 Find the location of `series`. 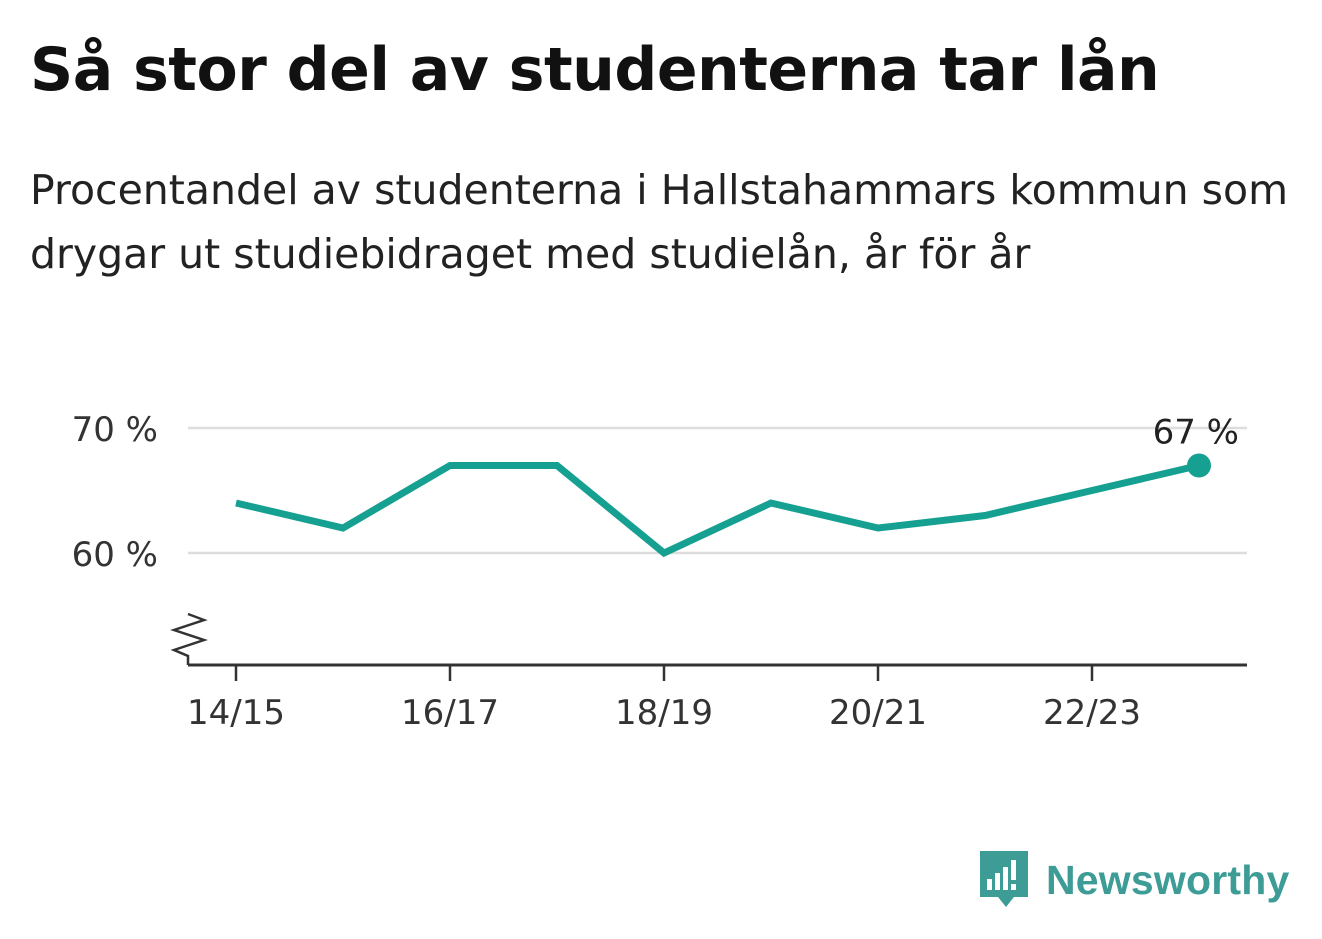

series is located at coordinates (717, 510).